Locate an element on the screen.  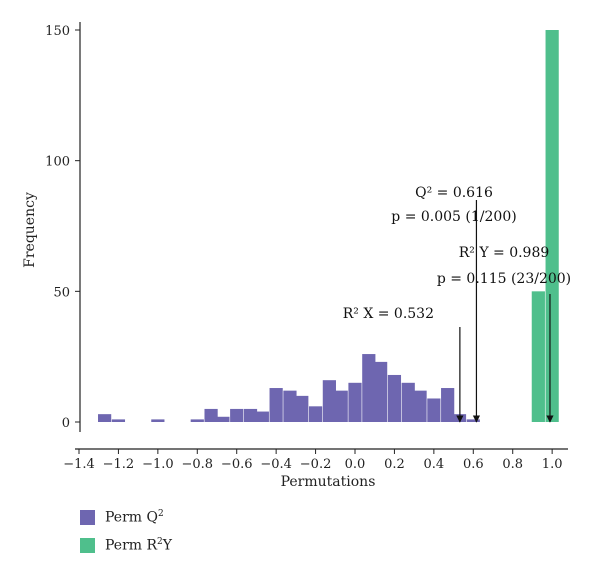
legend-item-perm-q2: Perm Q2 is located at coordinates (126, 517).